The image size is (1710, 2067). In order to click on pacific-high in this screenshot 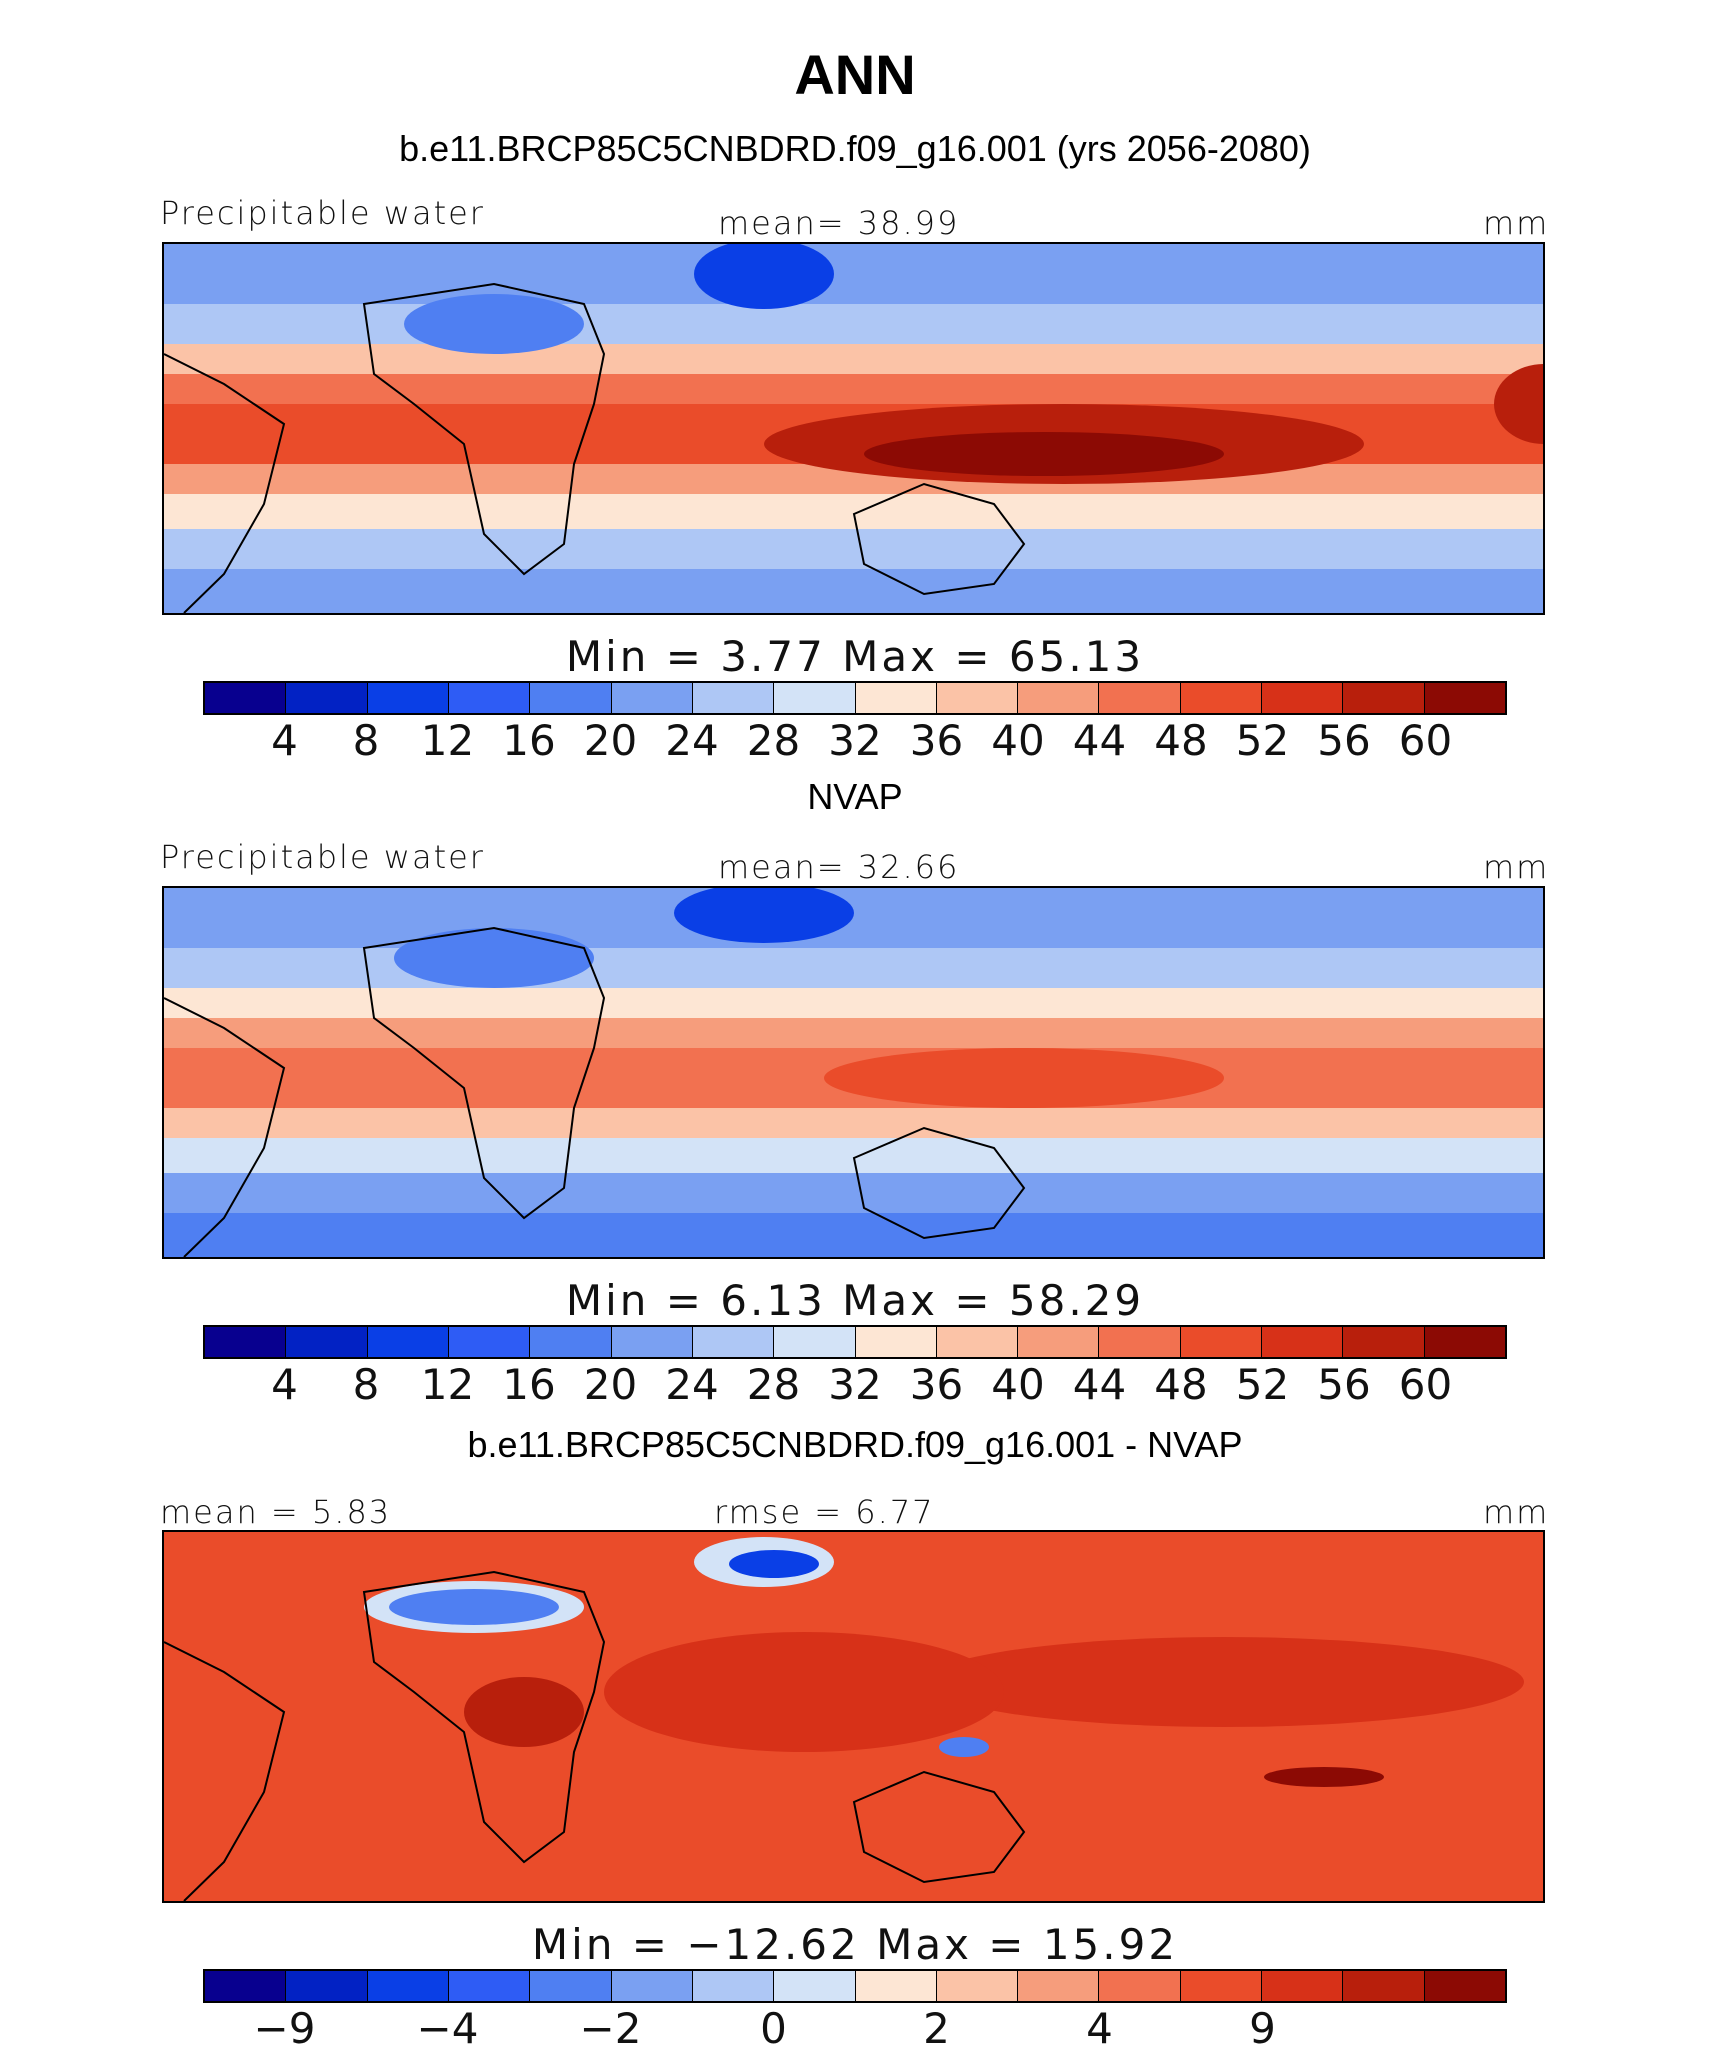, I will do `click(1224, 1682)`.